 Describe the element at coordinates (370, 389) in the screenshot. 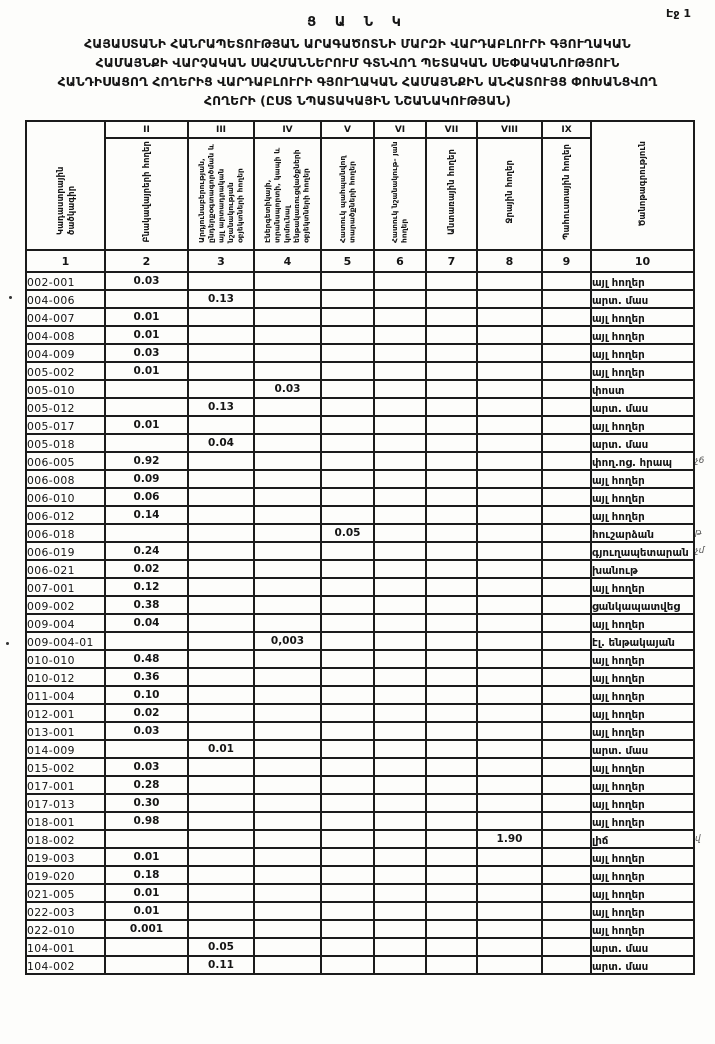

I see `table-row: 005-010 0.03 փոստ` at that location.